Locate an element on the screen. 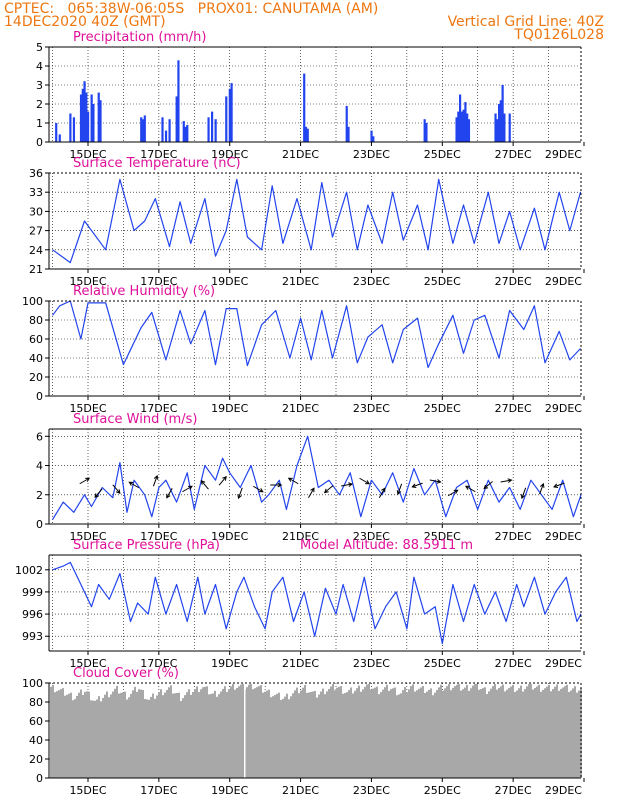 The width and height of the screenshot is (618, 800). x-tick-label: 19DEC is located at coordinates (229, 536).